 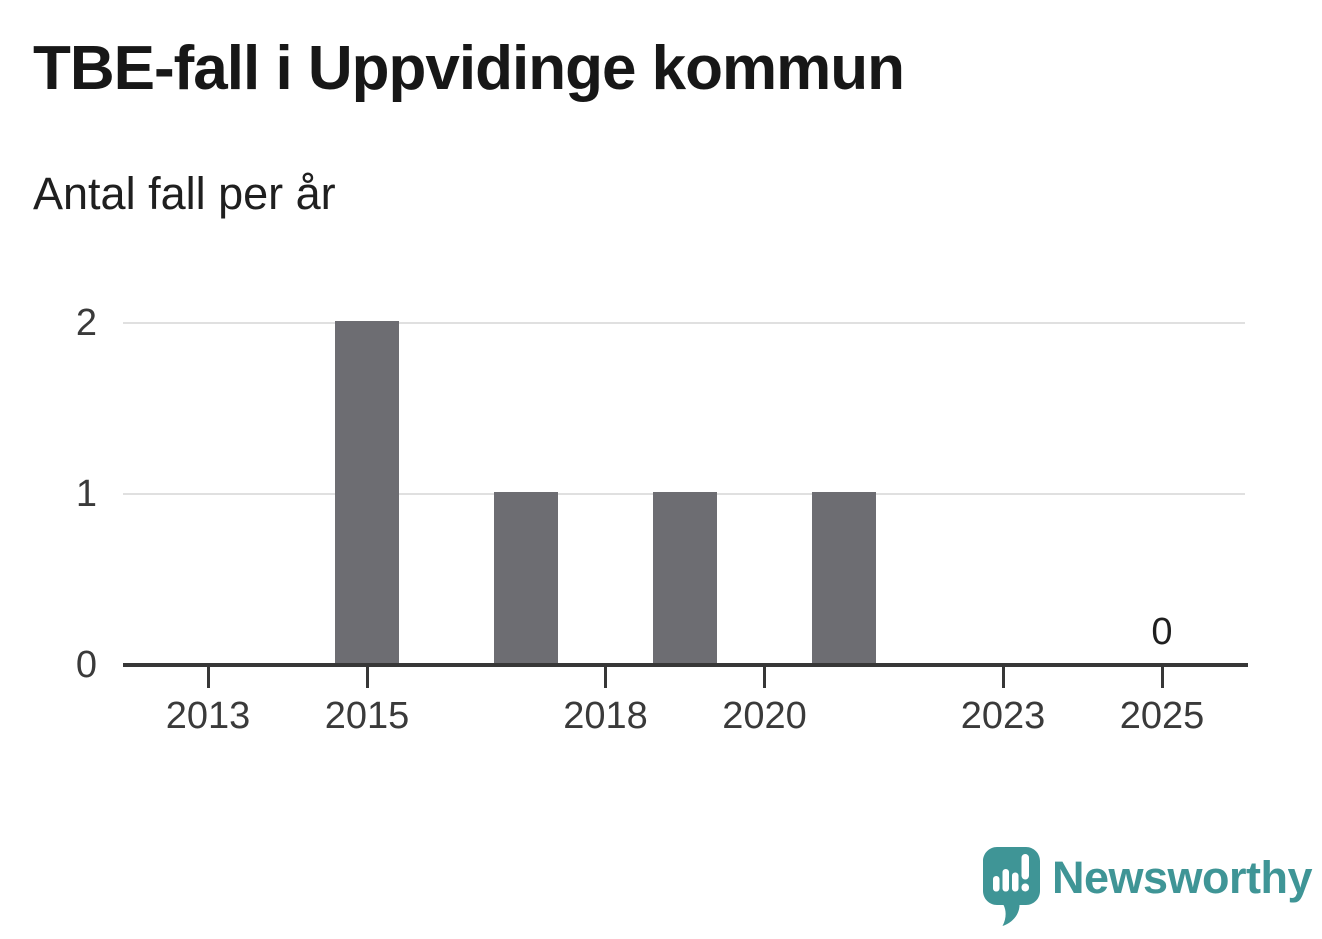 I want to click on x-axis-tick-label: 2023, so click(x=1003, y=716).